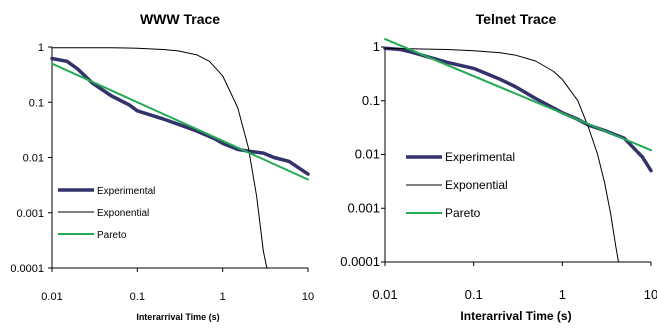  What do you see at coordinates (180, 19) in the screenshot?
I see `chart-title: WWW Trace` at bounding box center [180, 19].